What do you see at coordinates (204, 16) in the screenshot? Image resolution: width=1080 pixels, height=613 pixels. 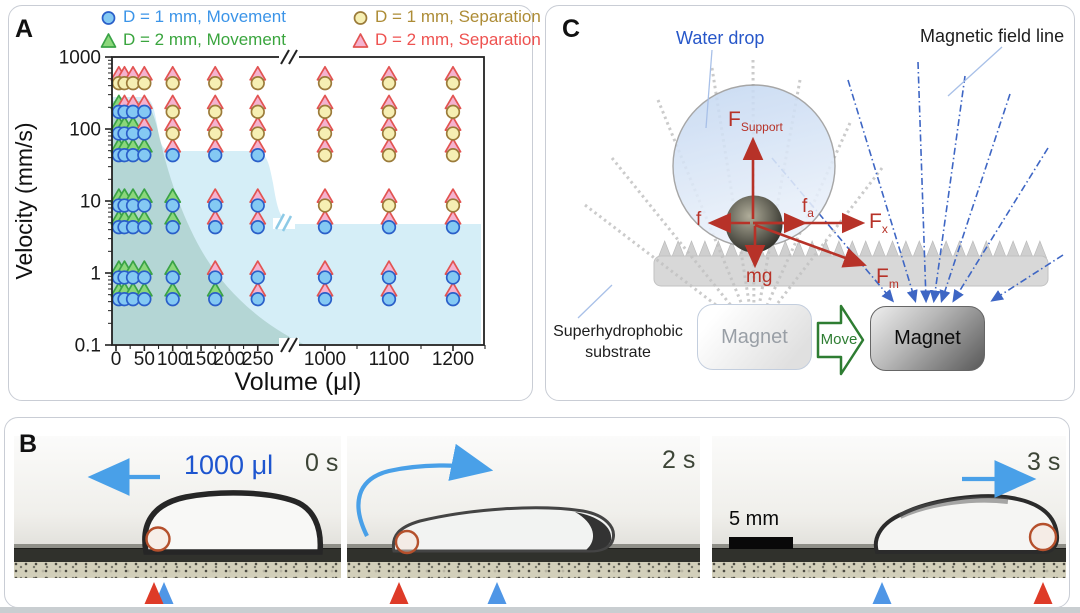 I see `legend-label: D = 1 mm, Movement` at bounding box center [204, 16].